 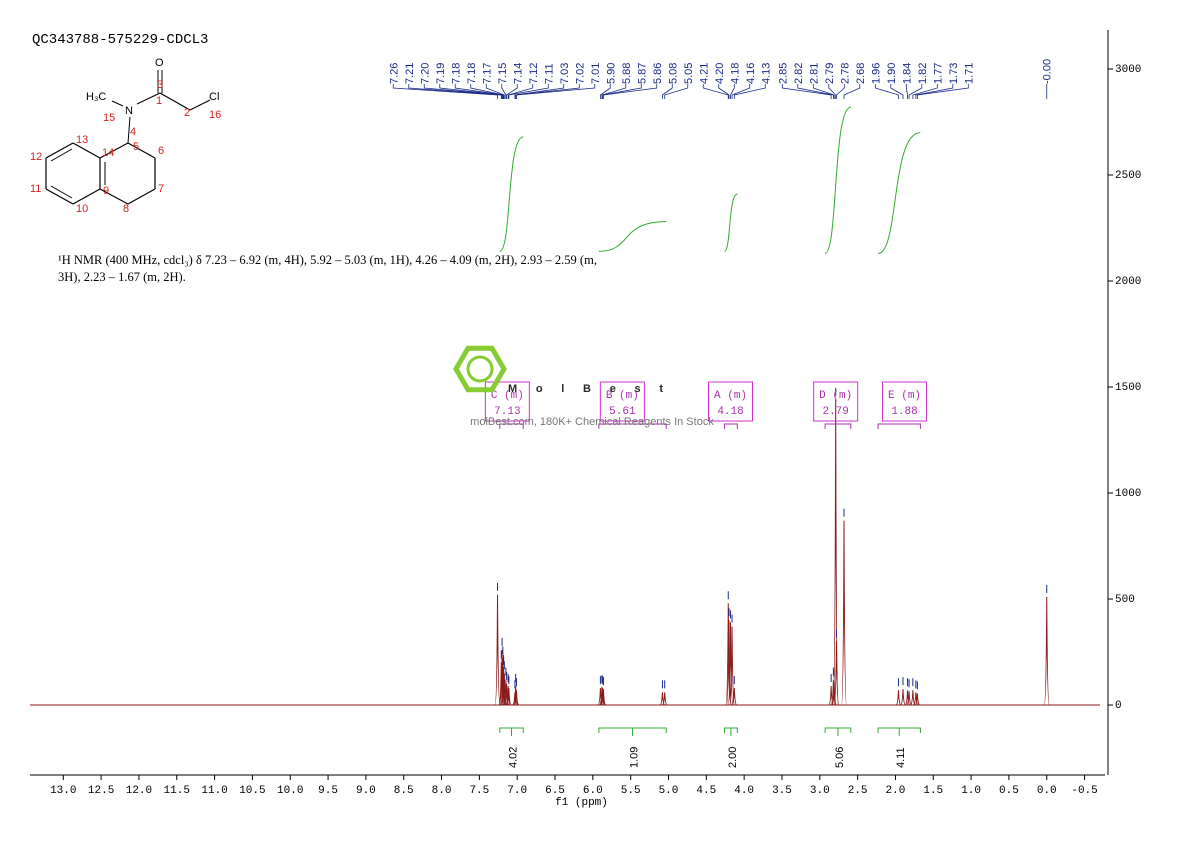 I want to click on x-tick-label: 13.0, so click(x=63, y=791).